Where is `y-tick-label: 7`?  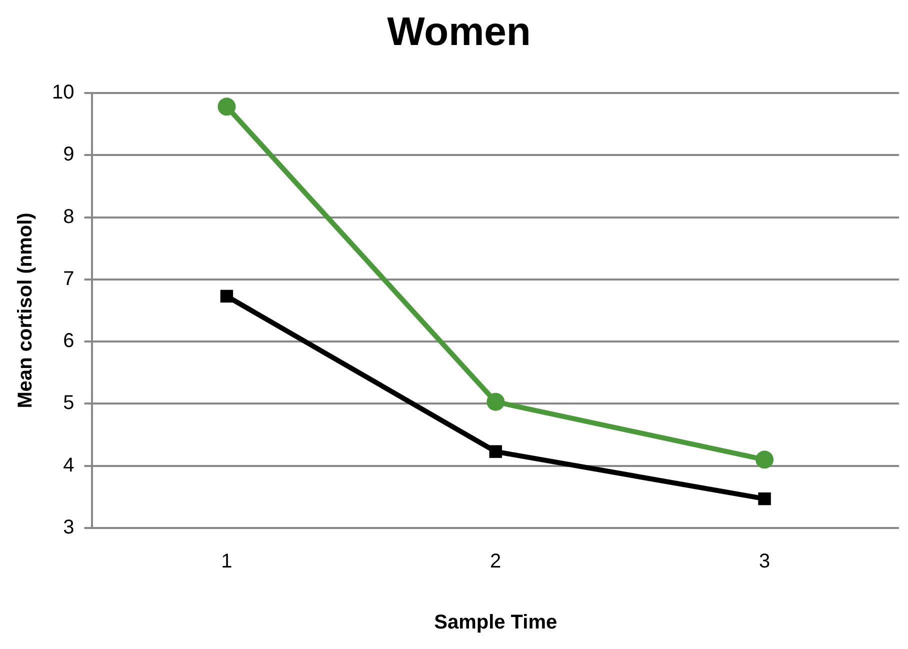
y-tick-label: 7 is located at coordinates (68, 279).